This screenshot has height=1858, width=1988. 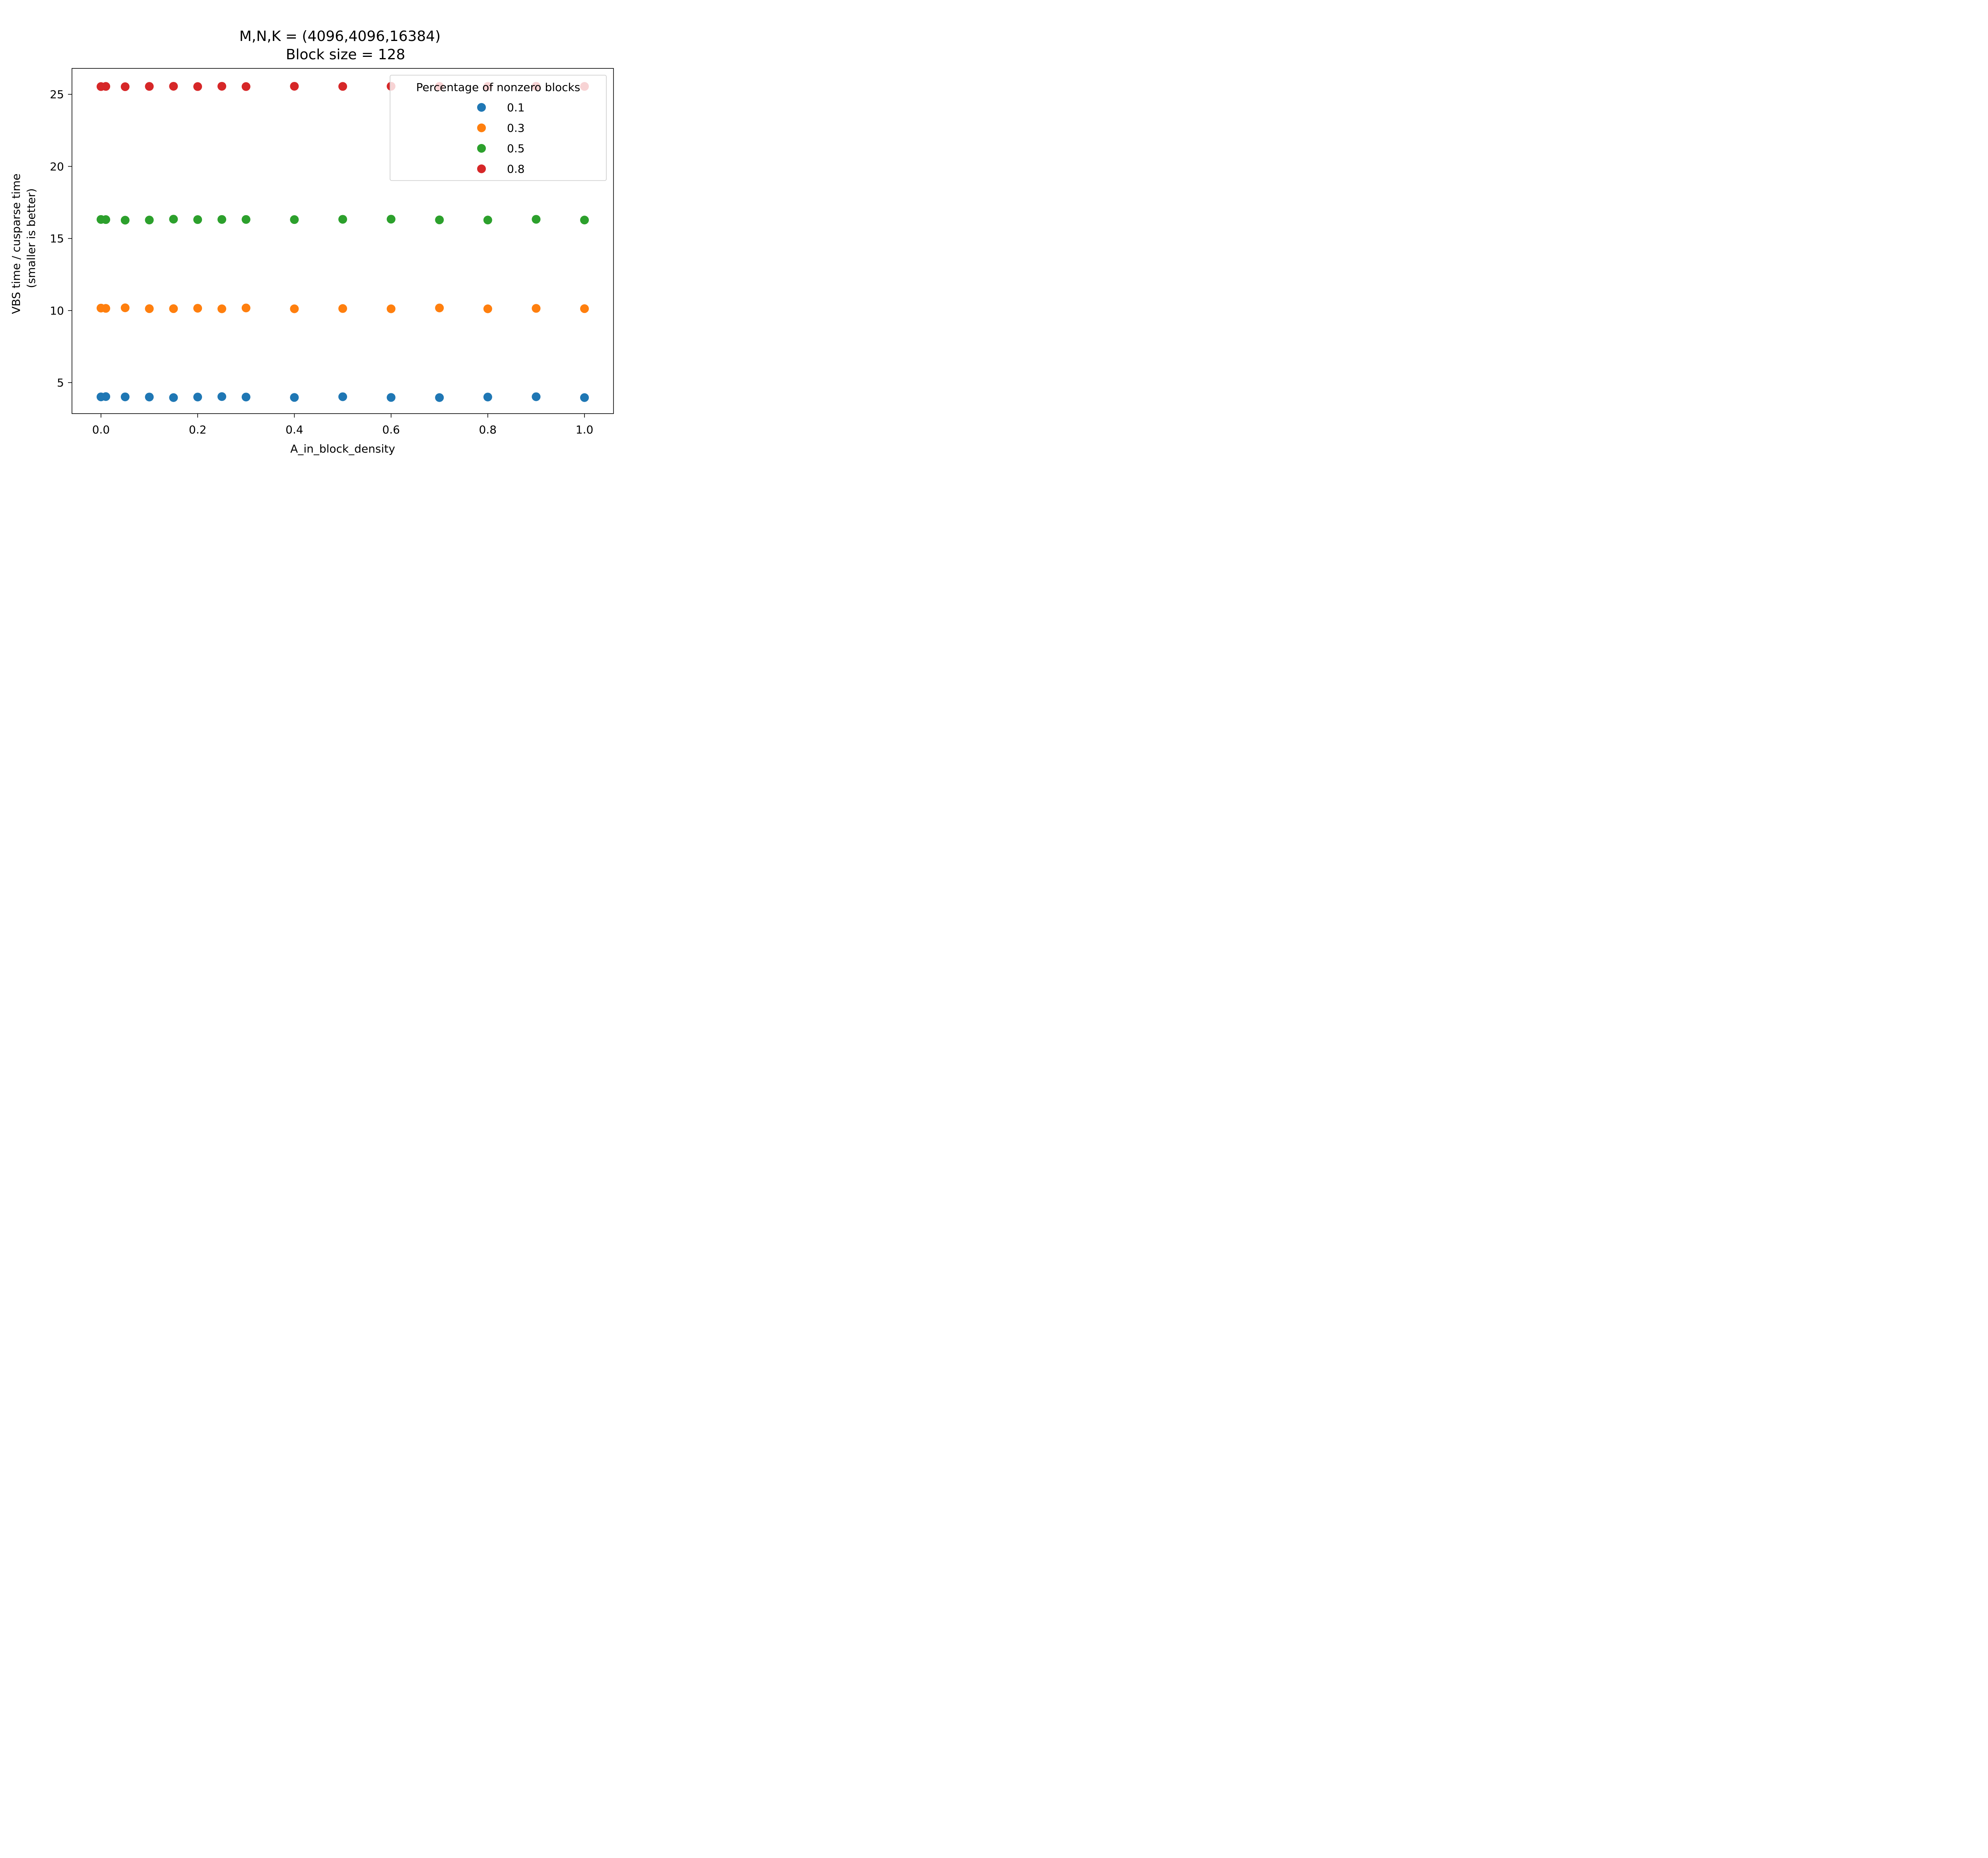 What do you see at coordinates (16, 244) in the screenshot?
I see `y-axis-label-line-1: VBS time / cusparse time` at bounding box center [16, 244].